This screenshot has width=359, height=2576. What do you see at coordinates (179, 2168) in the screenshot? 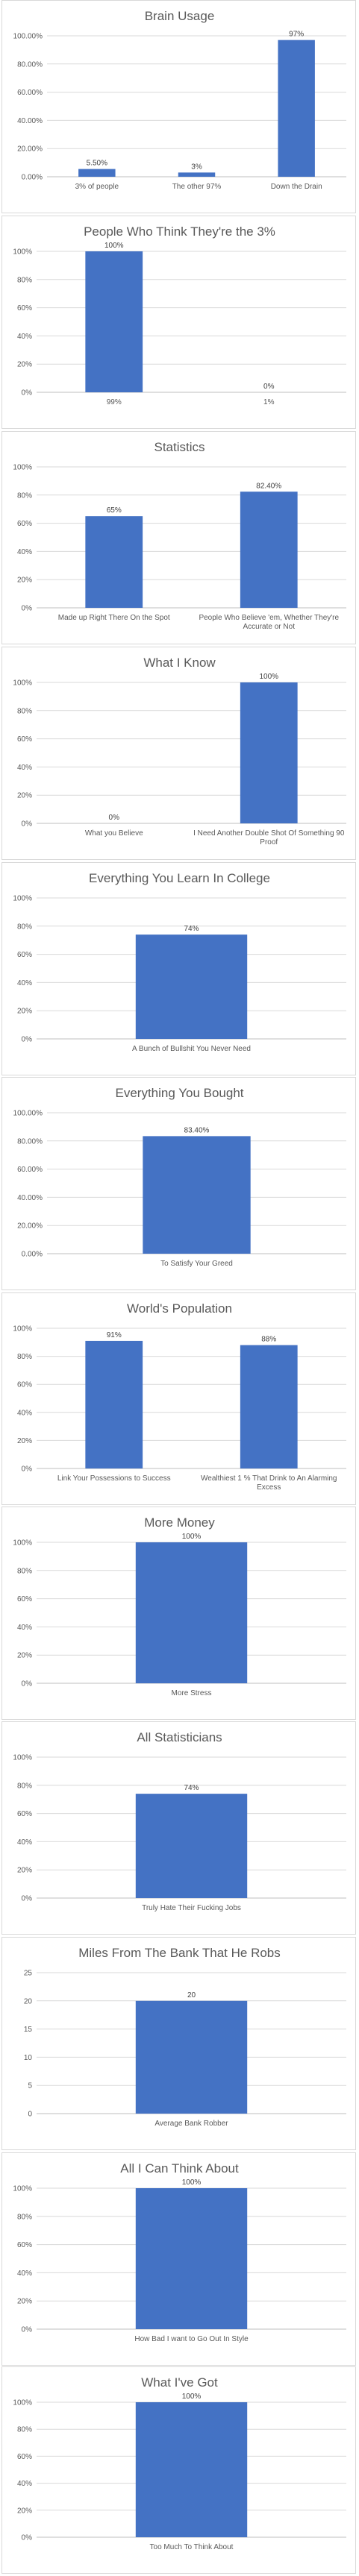
I see `chart-title: All I Can Think About` at bounding box center [179, 2168].